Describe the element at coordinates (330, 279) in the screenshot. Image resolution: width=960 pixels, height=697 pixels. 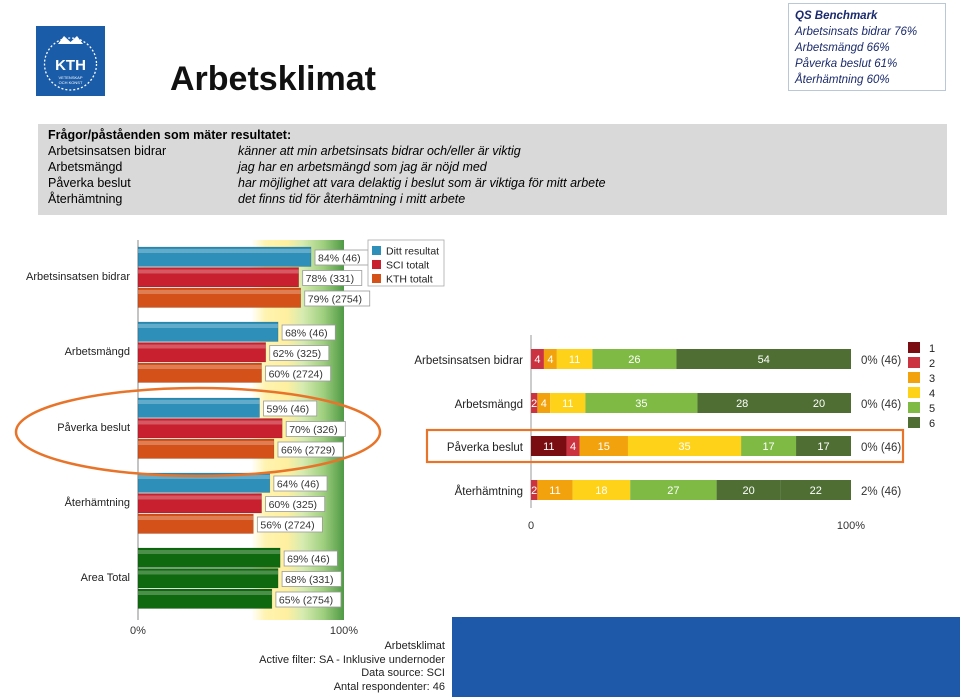
I see `data-label: 78% (331)` at that location.